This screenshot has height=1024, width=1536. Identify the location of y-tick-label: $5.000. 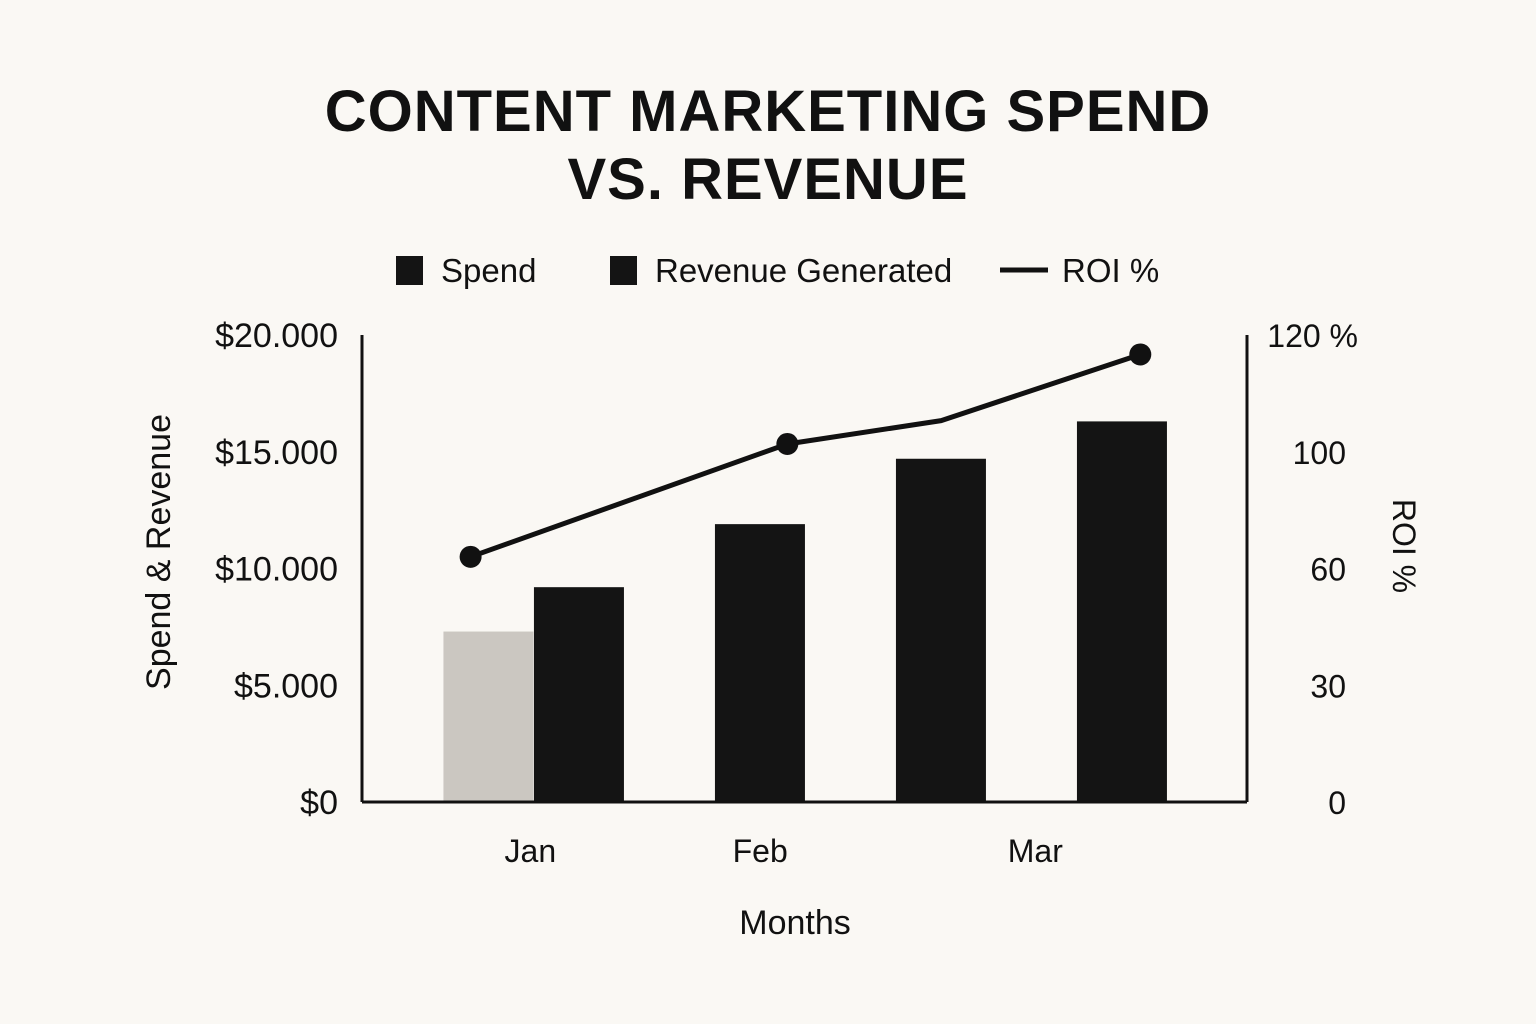
(286, 686).